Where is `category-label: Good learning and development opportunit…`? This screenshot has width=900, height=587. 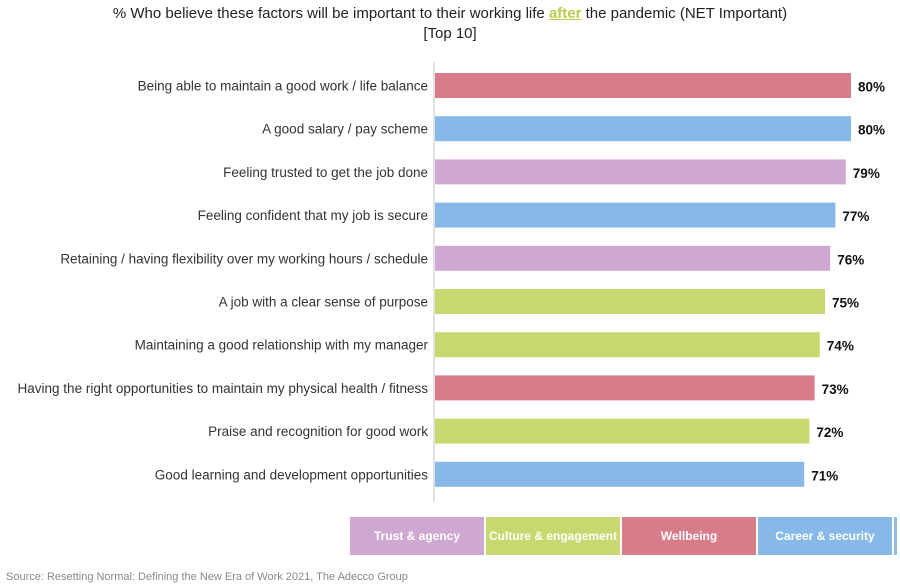 category-label: Good learning and development opportunit… is located at coordinates (291, 474).